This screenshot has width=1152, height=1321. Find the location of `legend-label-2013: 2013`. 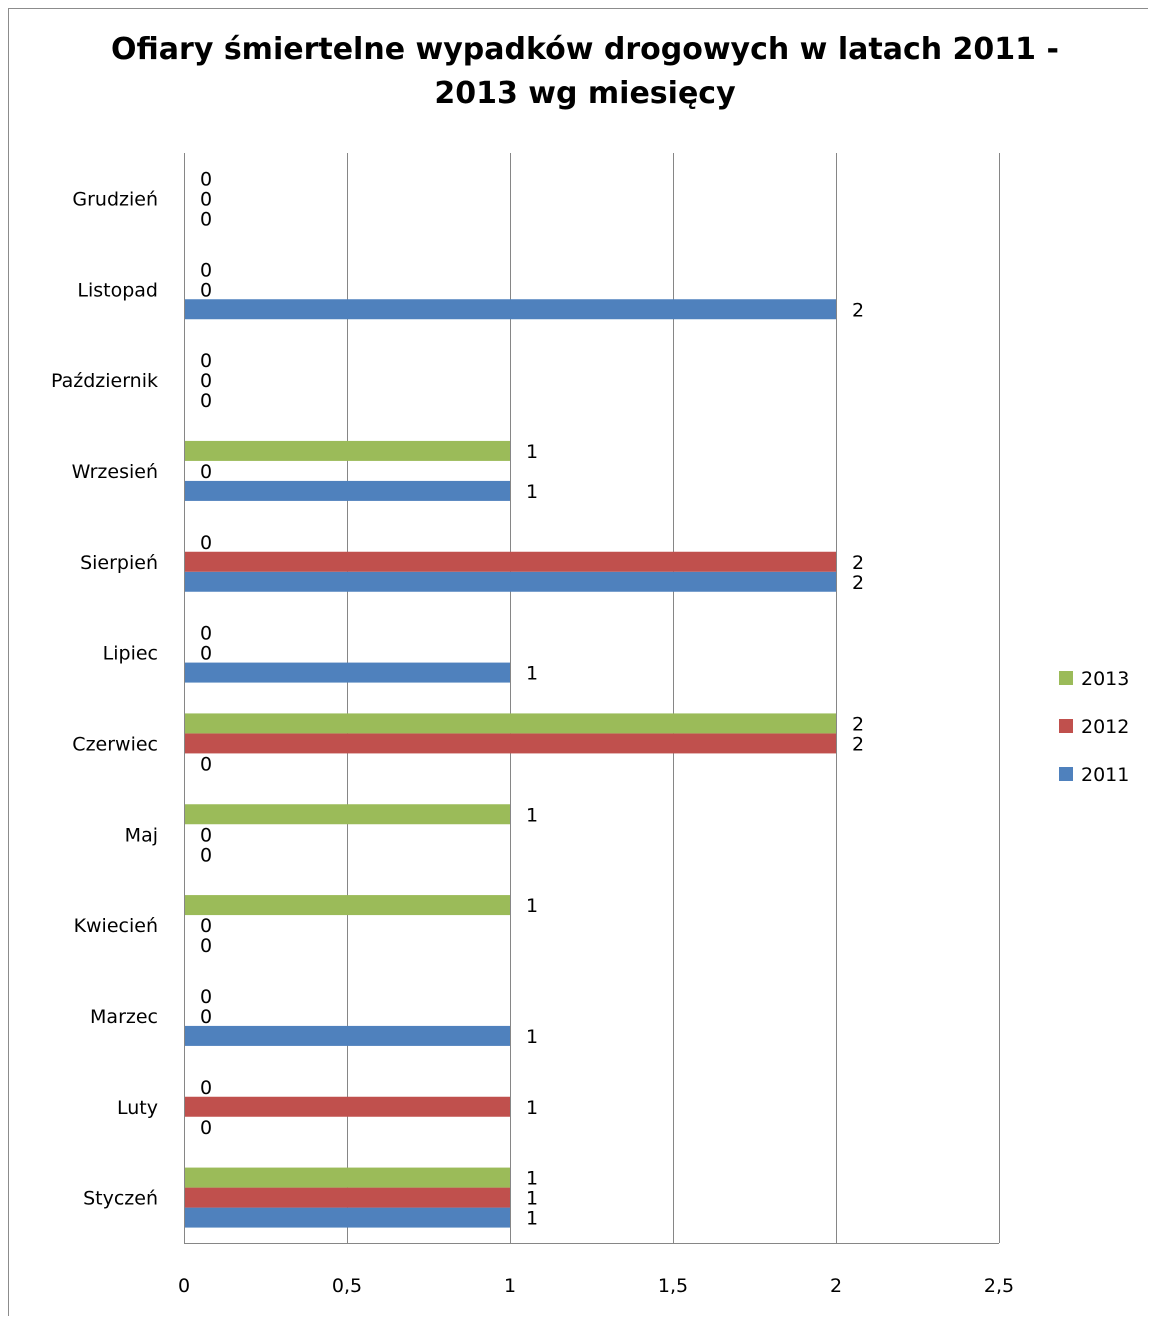

legend-label-2013: 2013 is located at coordinates (1105, 679).